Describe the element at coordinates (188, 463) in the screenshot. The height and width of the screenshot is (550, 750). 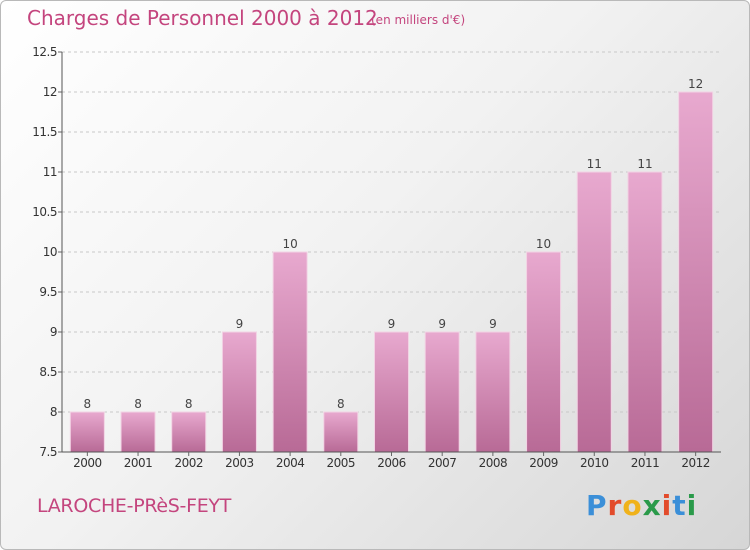
I see `x-tick-label: 2002` at that location.